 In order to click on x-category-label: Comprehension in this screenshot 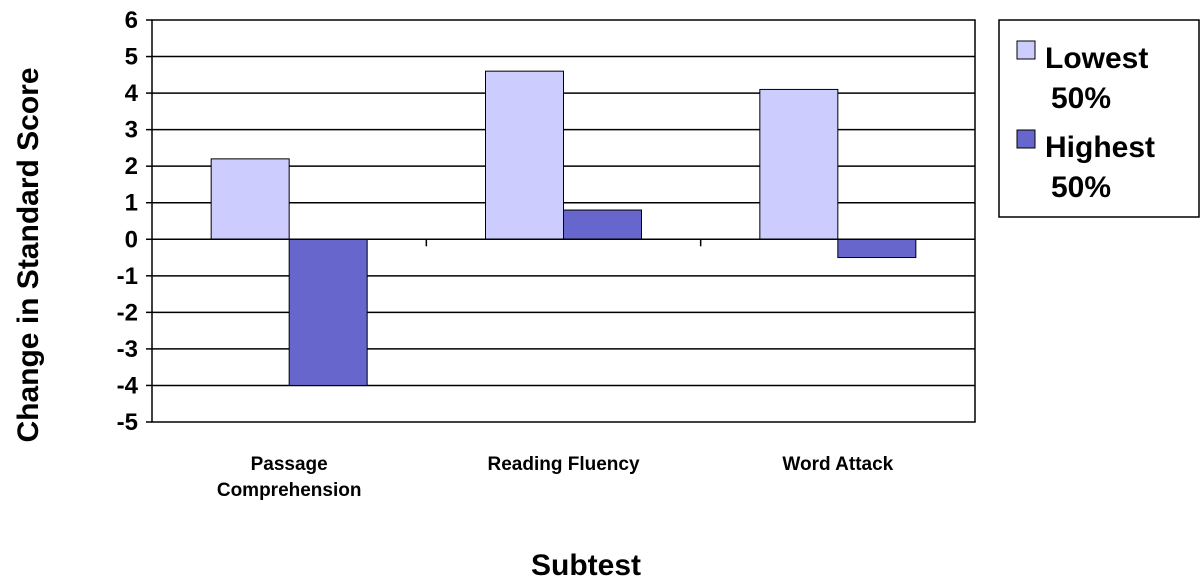, I will do `click(289, 490)`.